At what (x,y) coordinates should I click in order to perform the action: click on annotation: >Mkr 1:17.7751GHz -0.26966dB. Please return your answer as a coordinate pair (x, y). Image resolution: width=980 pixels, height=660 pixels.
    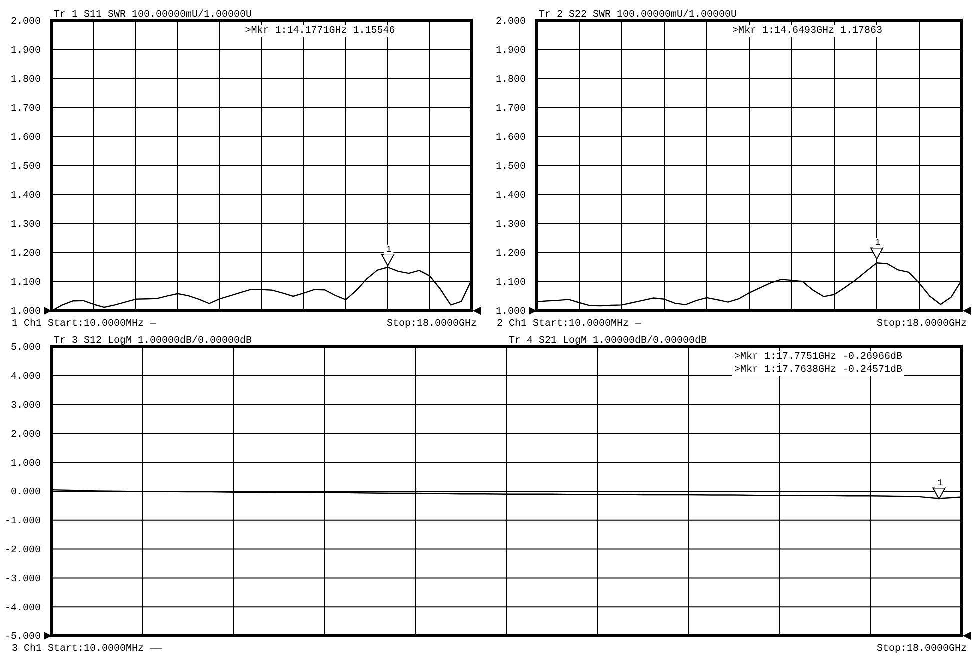
    Looking at the image, I should click on (818, 357).